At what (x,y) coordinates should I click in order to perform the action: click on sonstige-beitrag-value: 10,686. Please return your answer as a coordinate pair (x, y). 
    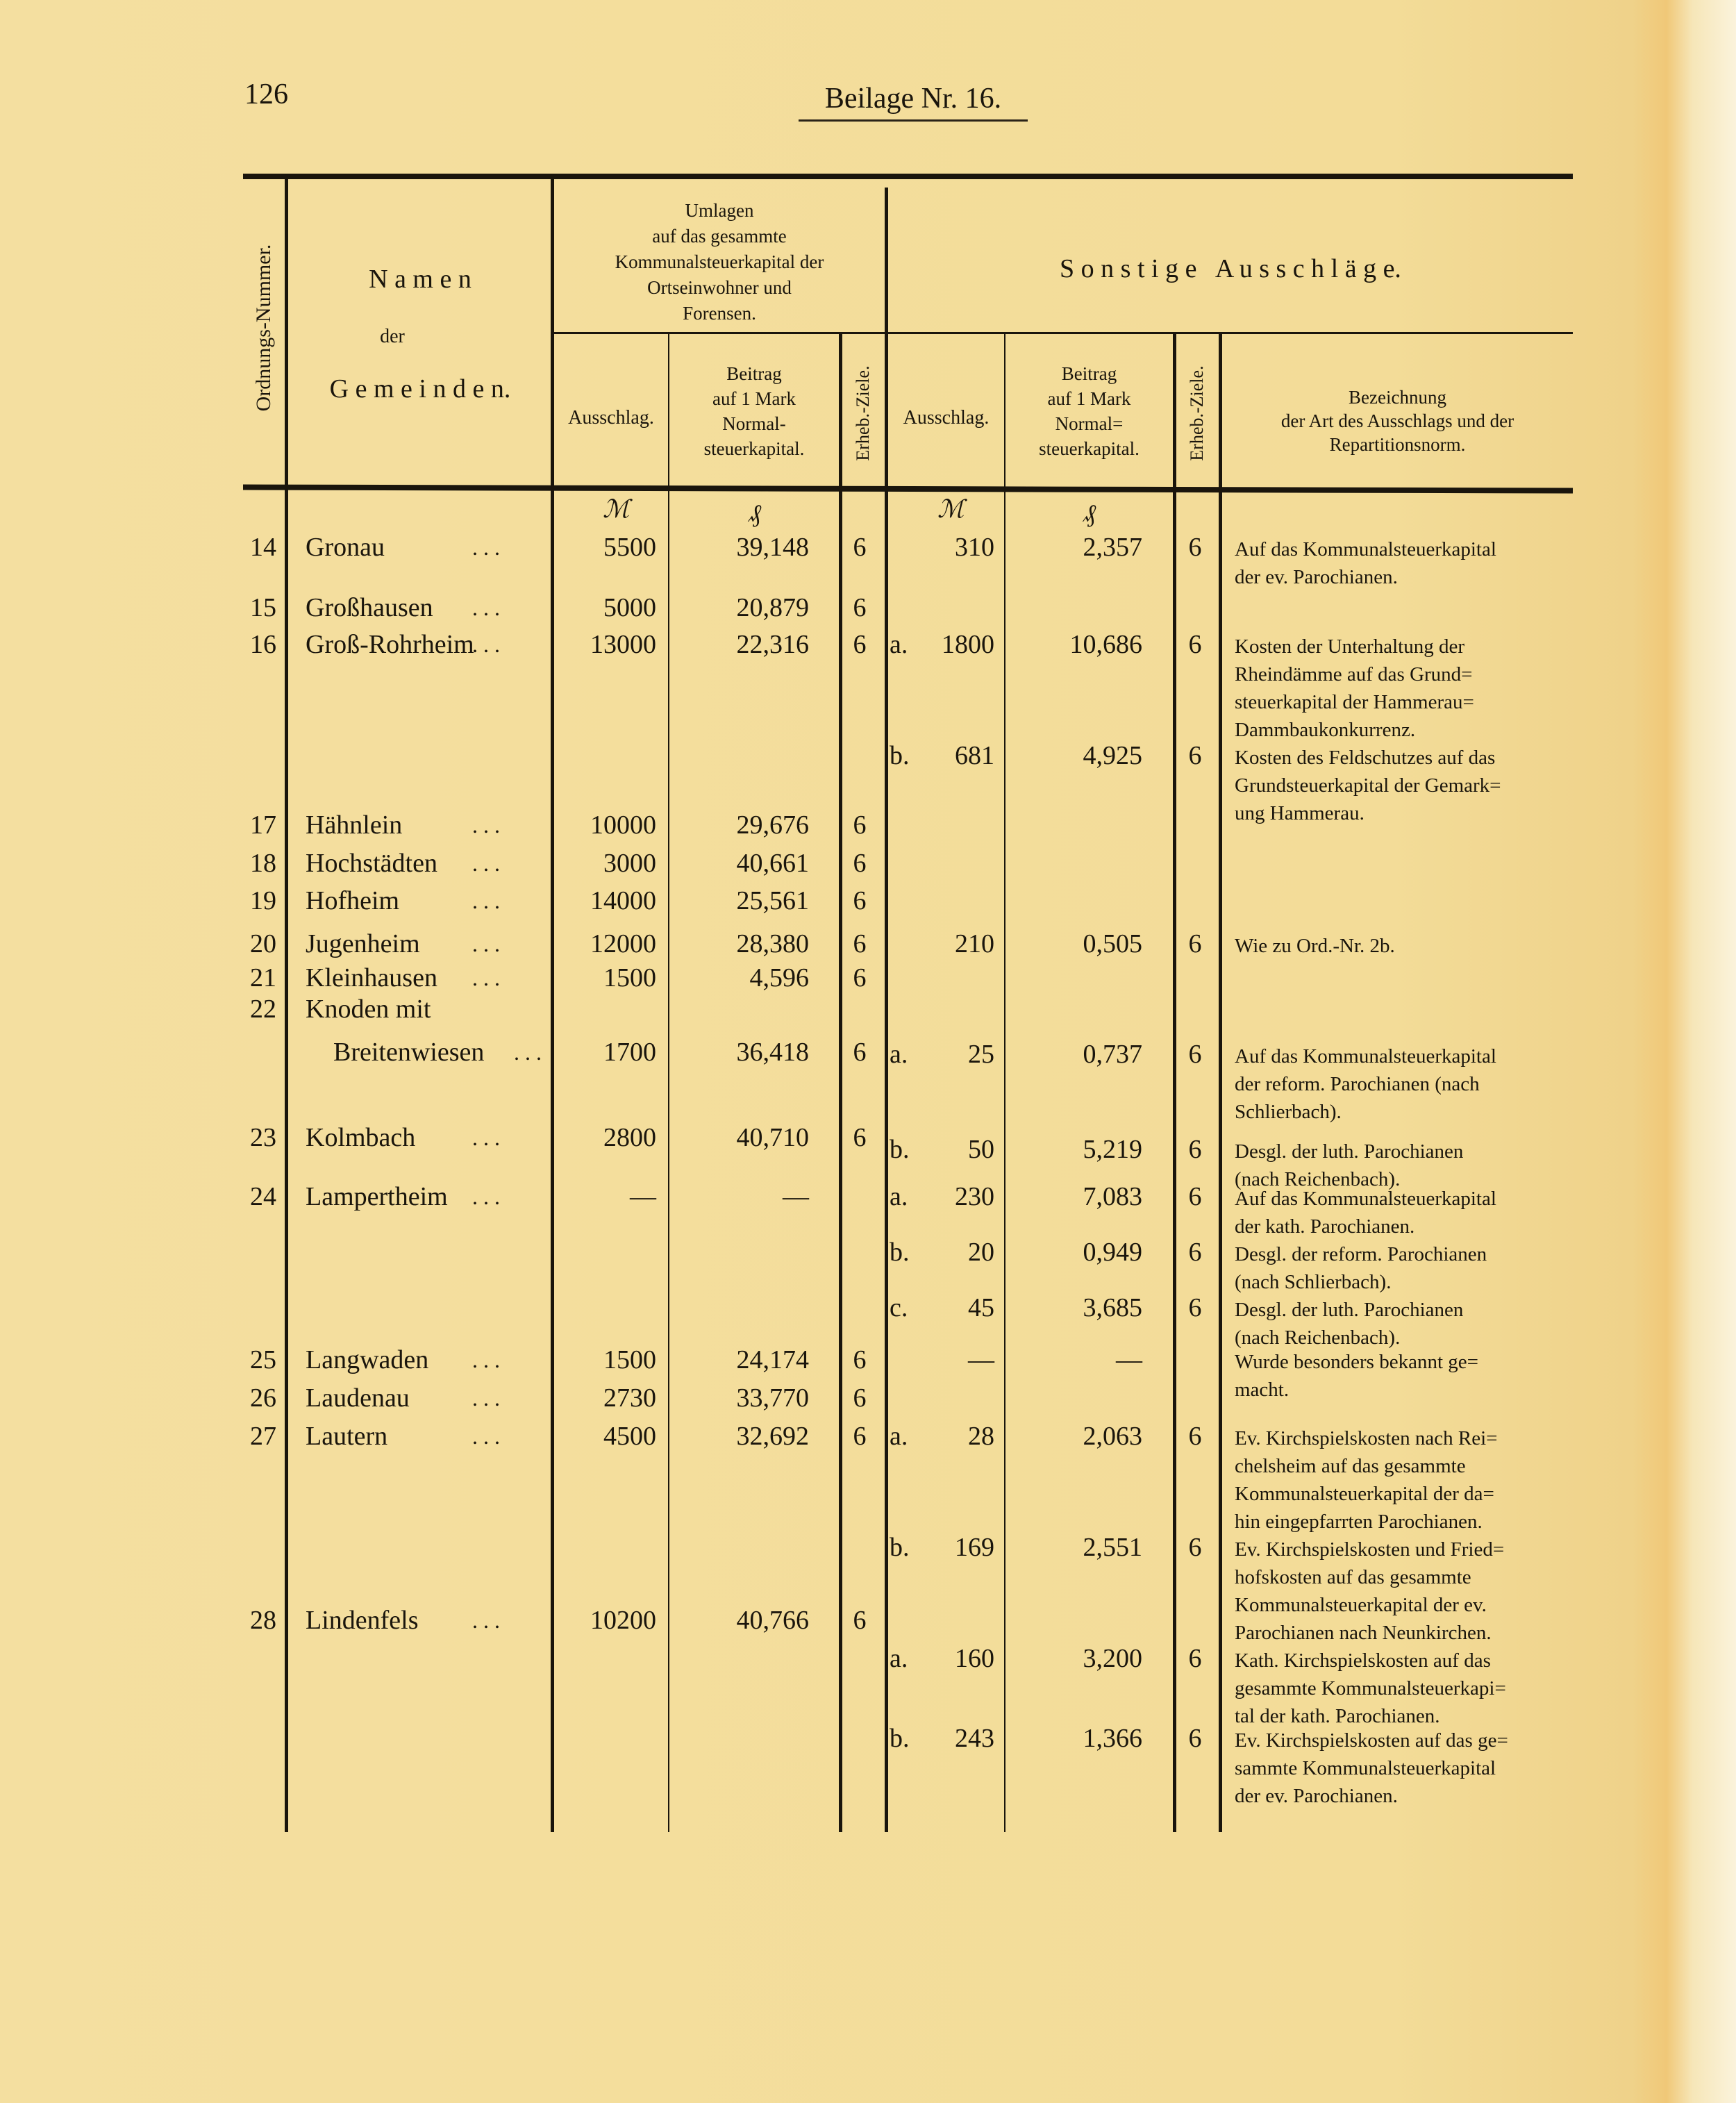
    Looking at the image, I should click on (1106, 644).